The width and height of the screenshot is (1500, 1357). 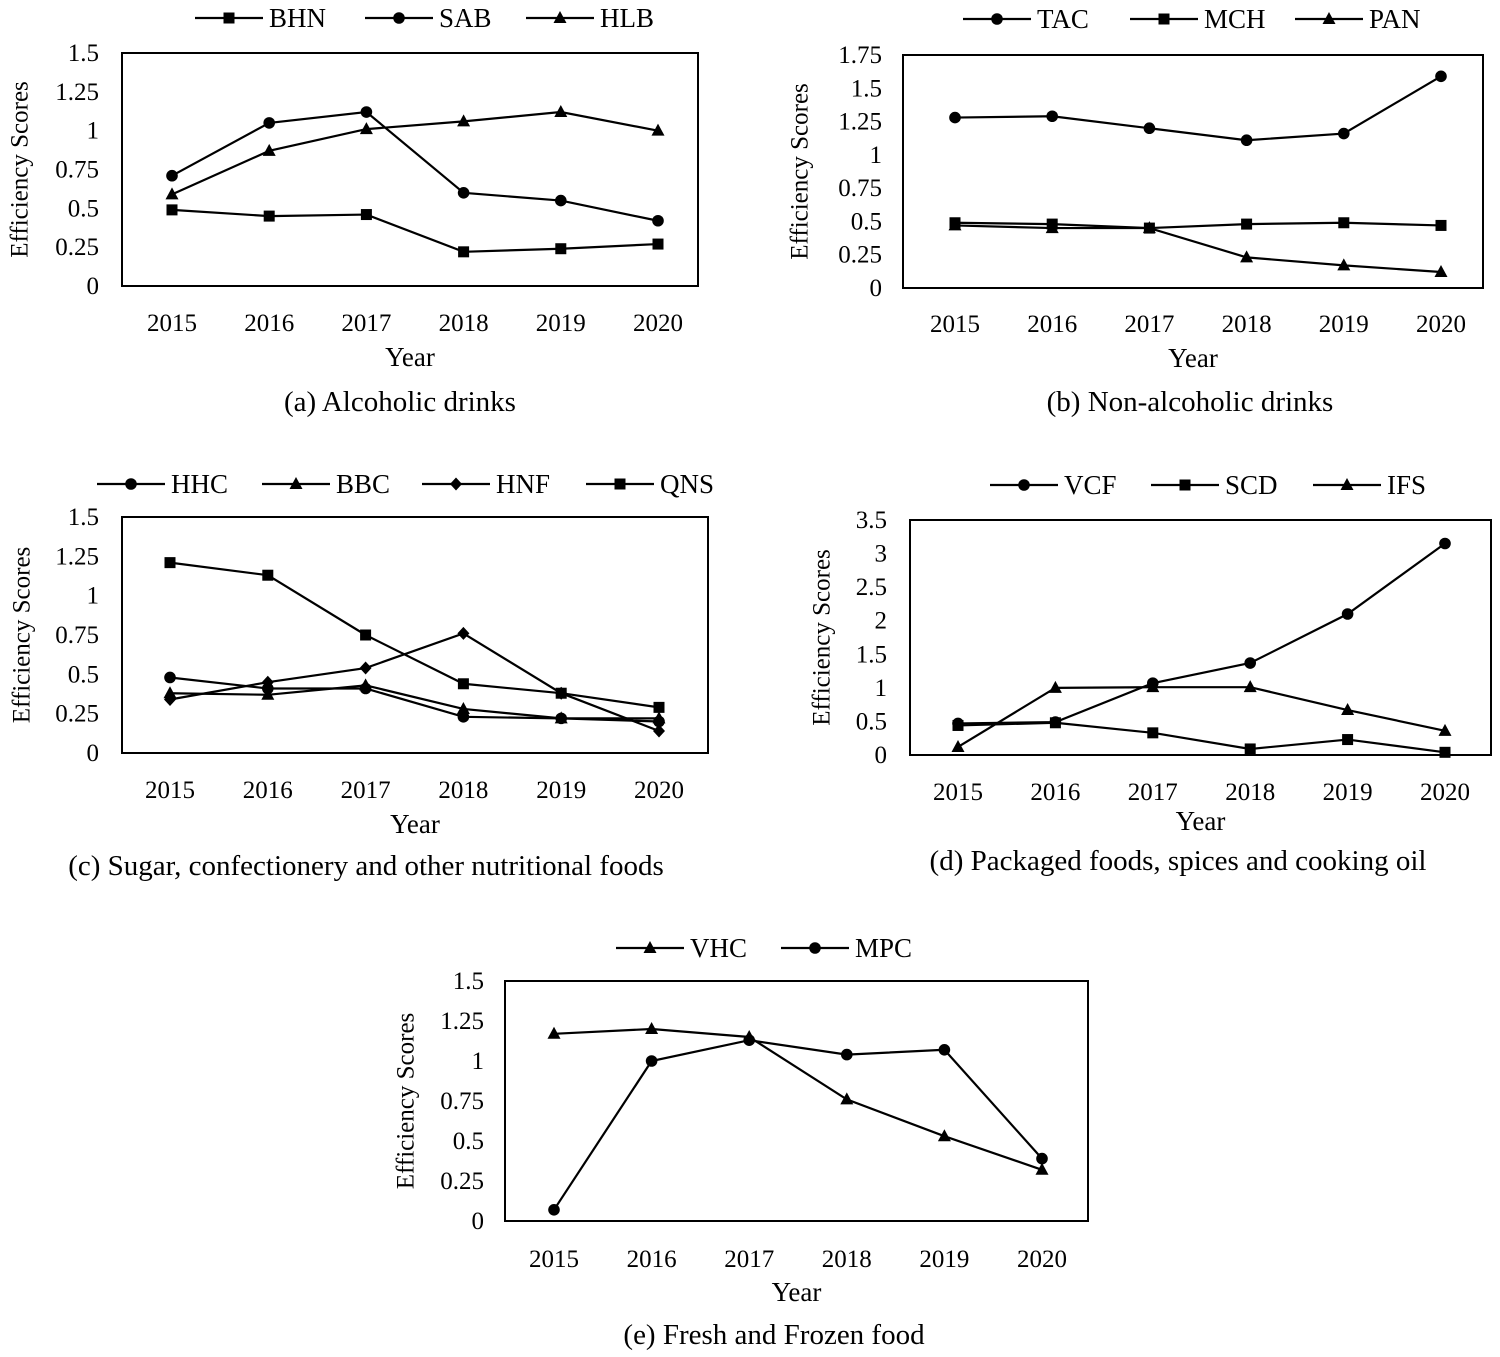 I want to click on series-line-qns, so click(x=414, y=635).